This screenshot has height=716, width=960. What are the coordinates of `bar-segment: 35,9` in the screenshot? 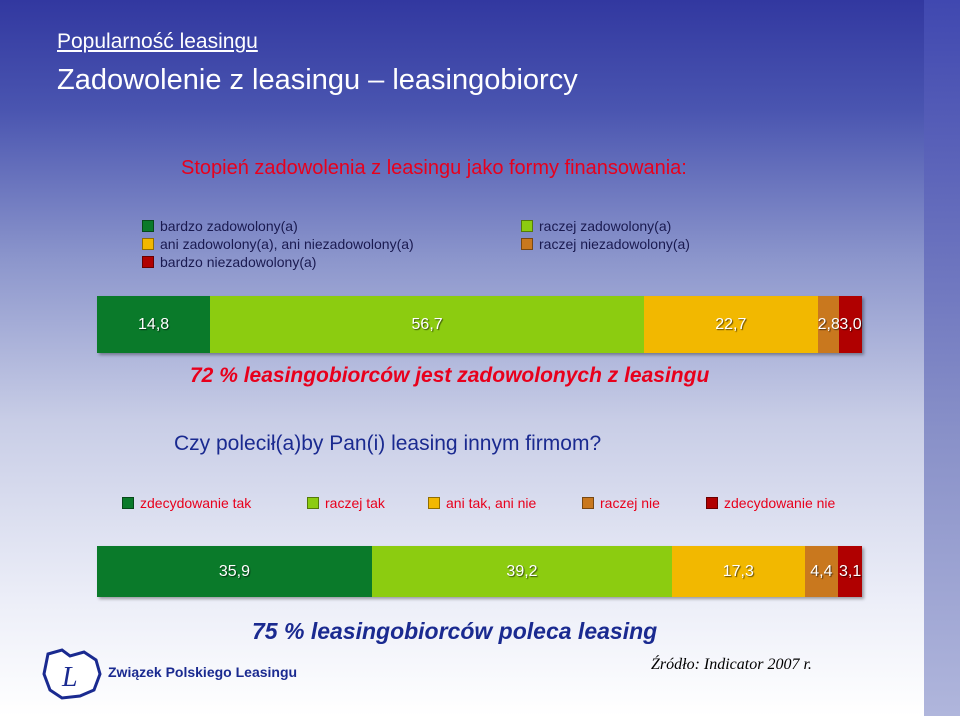 It's located at (234, 571).